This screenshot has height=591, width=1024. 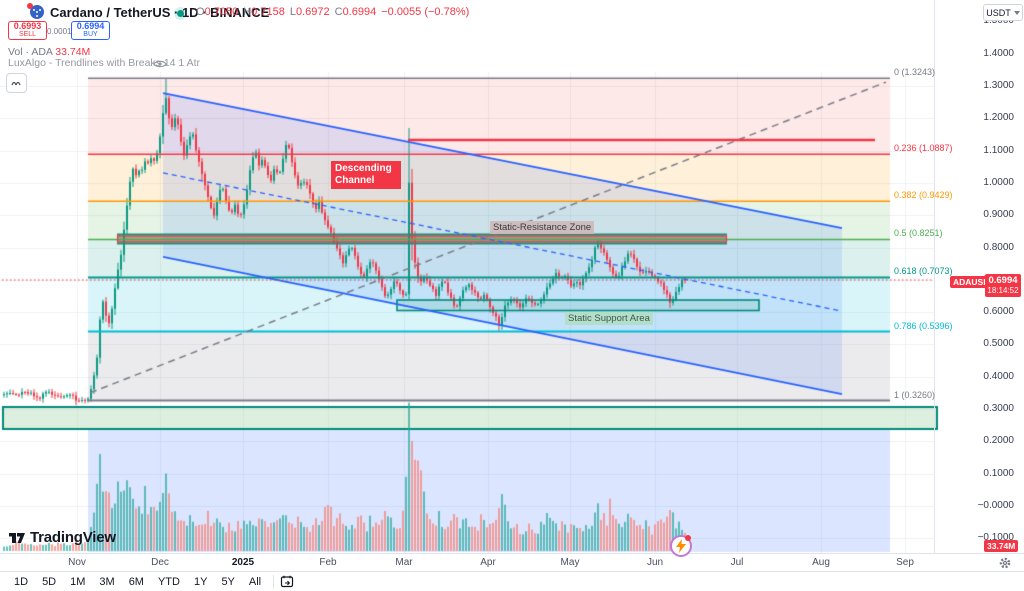 I want to click on sell-button: 0.6993 SELL, so click(x=27, y=30).